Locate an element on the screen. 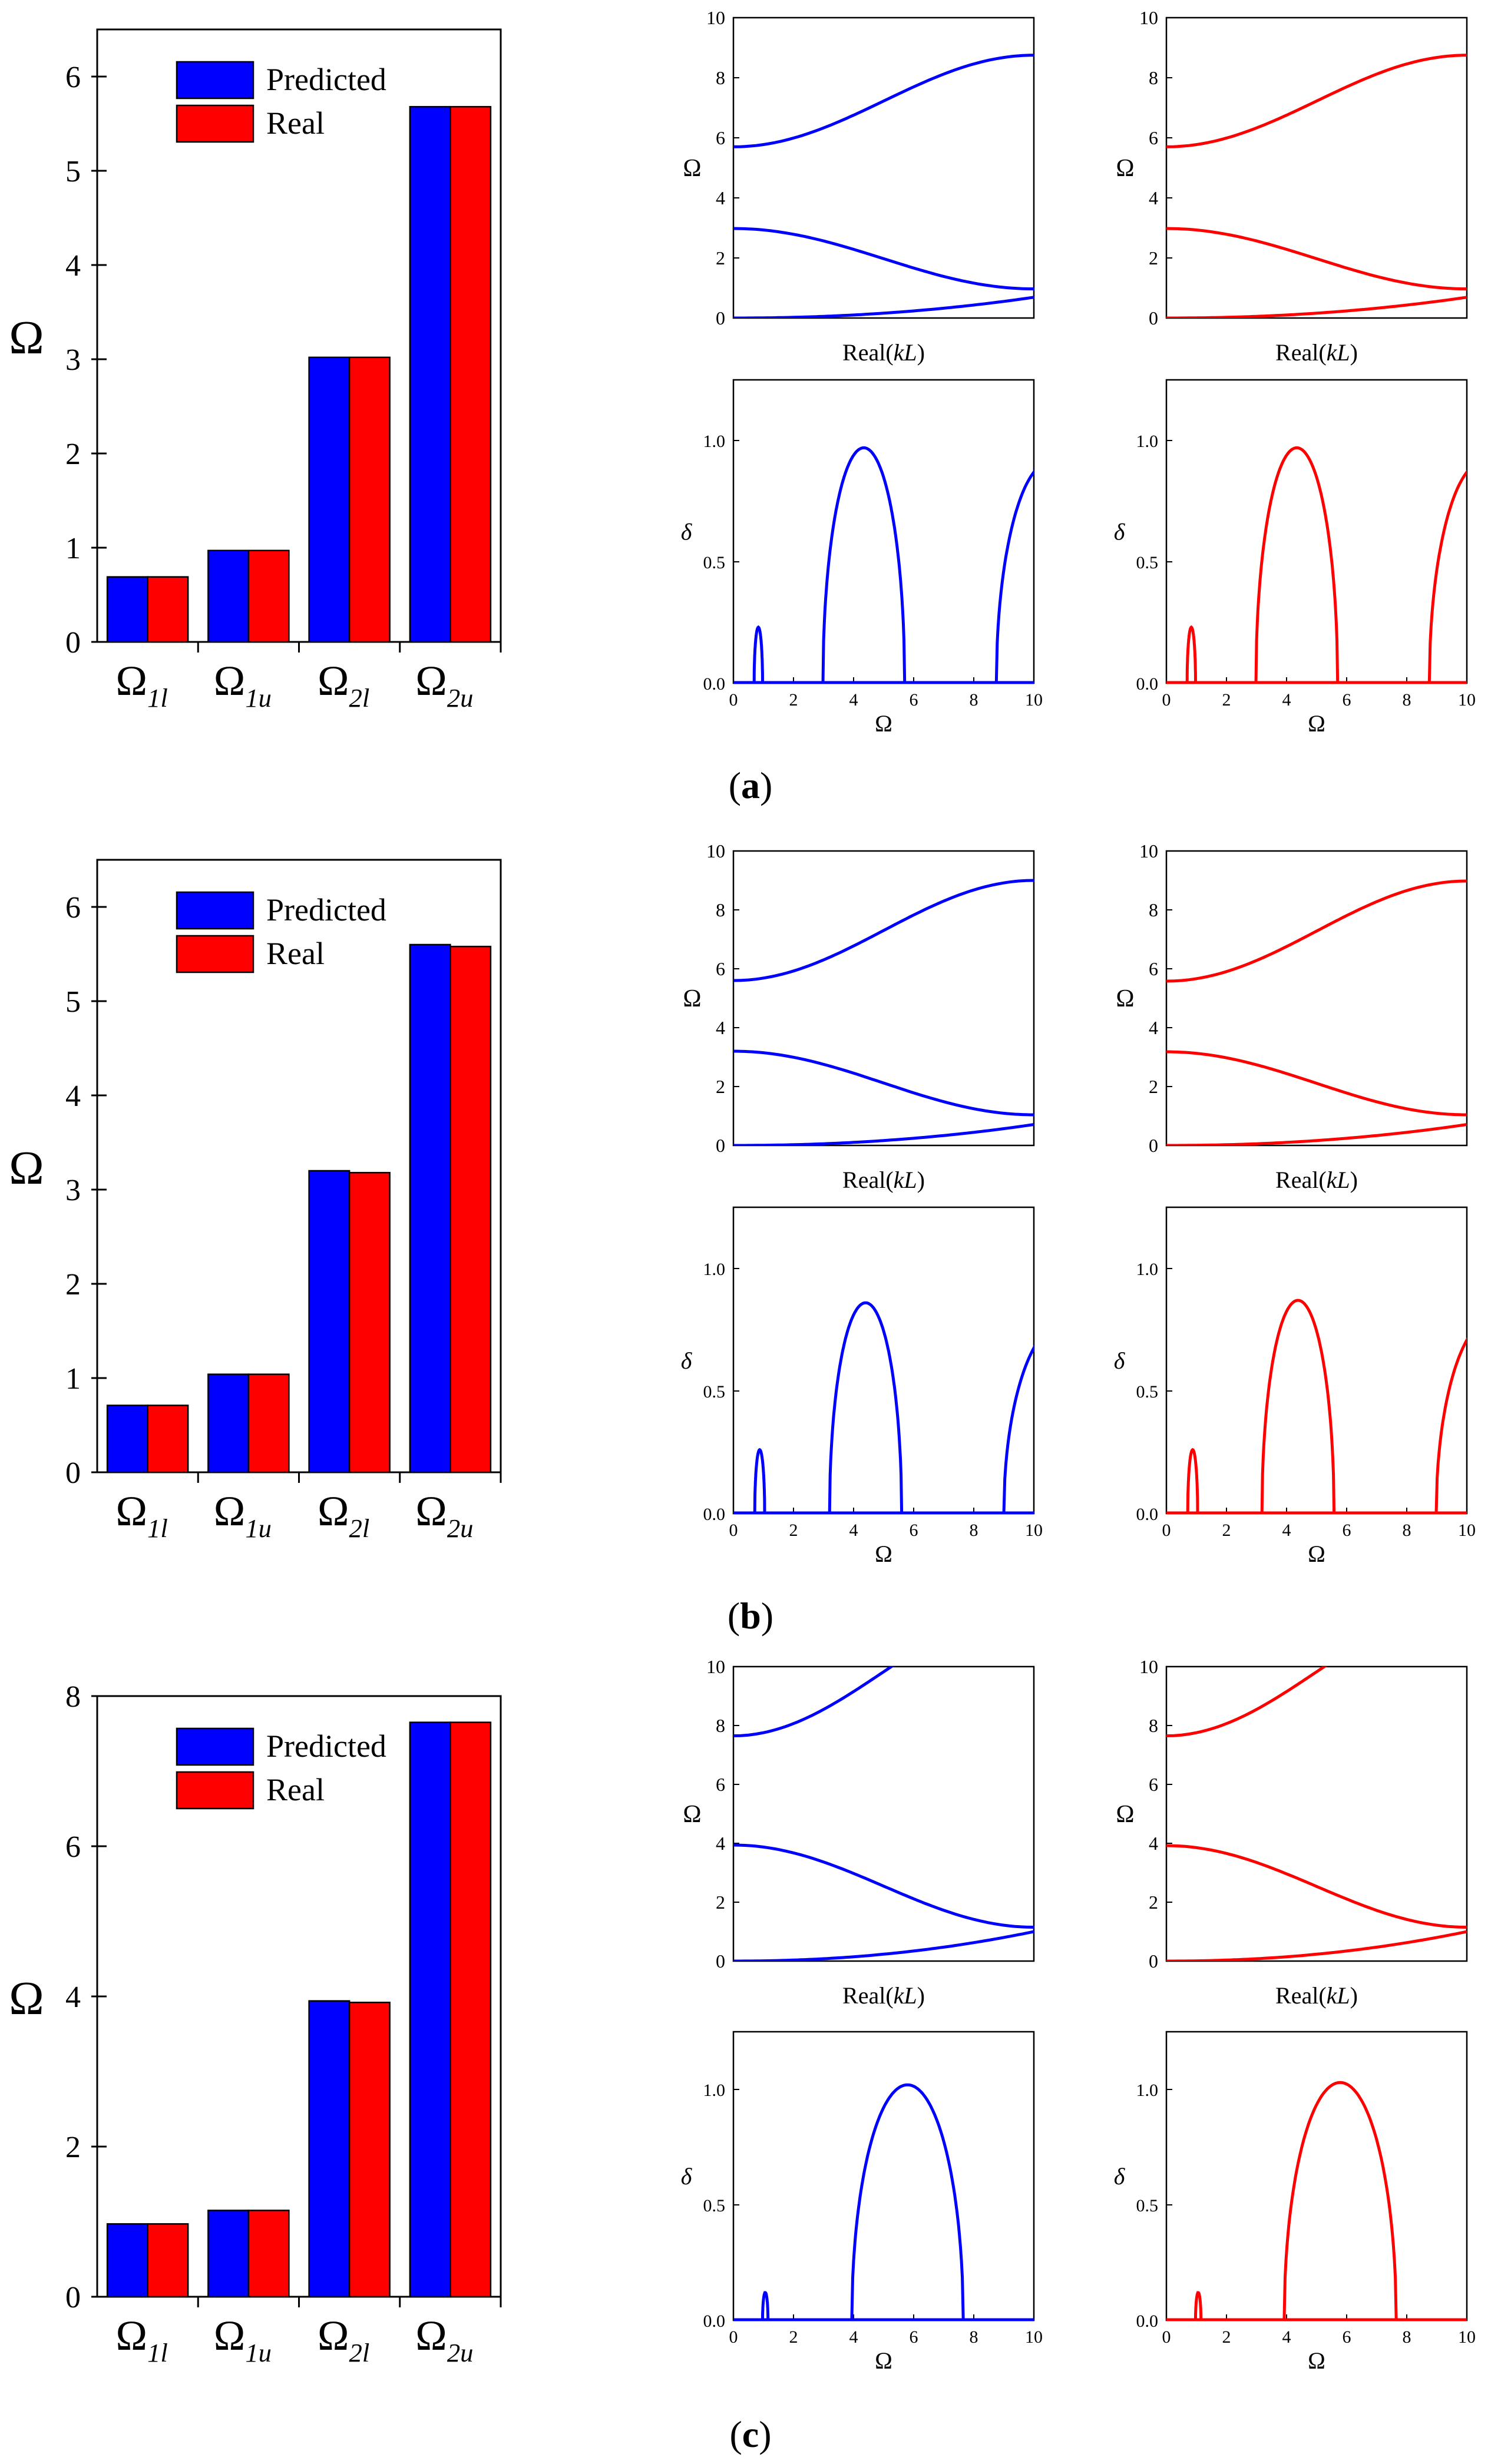 The width and height of the screenshot is (1501, 2464). x-tick-label: 10 is located at coordinates (1034, 2337).